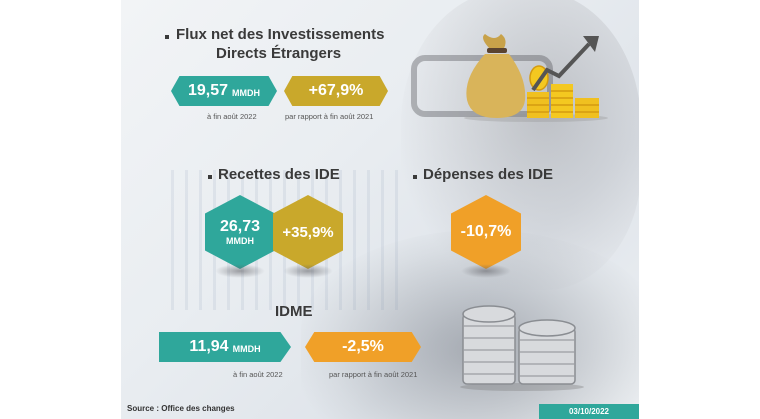 The image size is (760, 419). I want to click on ide-receipts-title: Recettes des IDE, so click(279, 174).